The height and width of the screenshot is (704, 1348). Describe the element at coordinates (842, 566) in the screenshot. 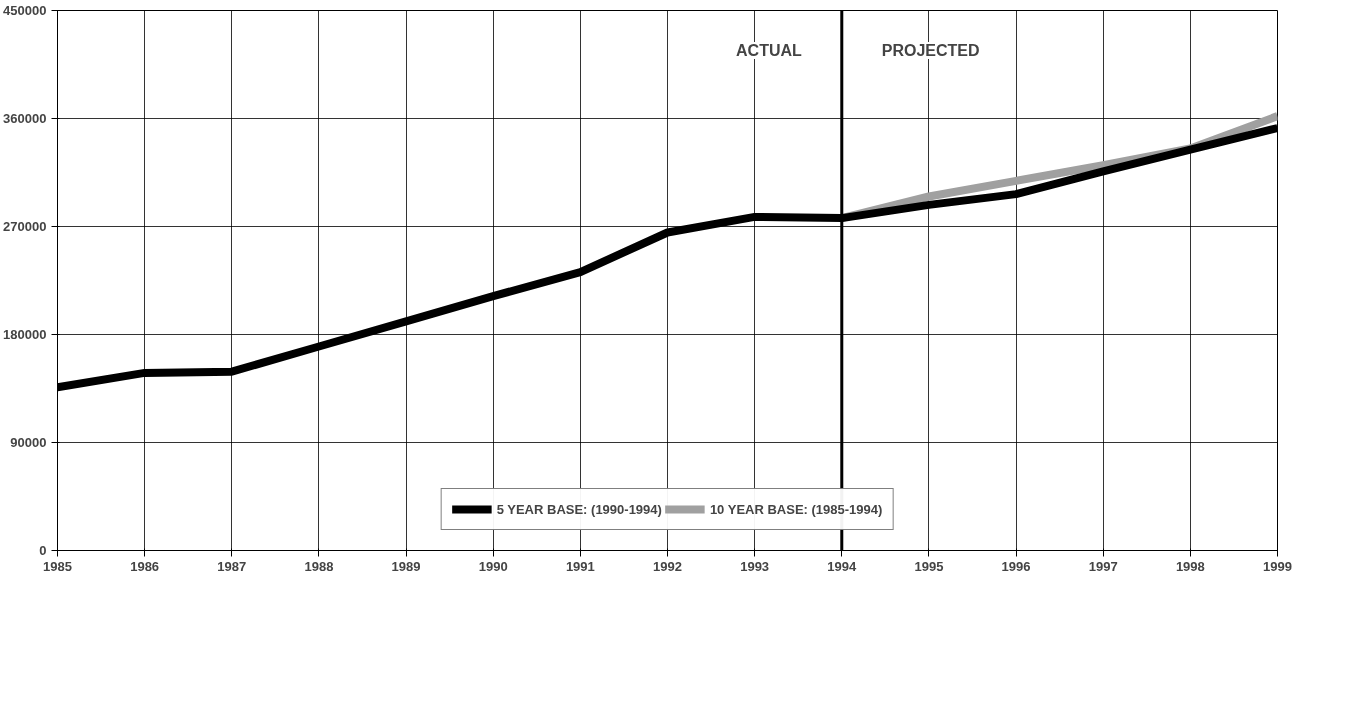

I see `x-tick-label: 1994` at that location.